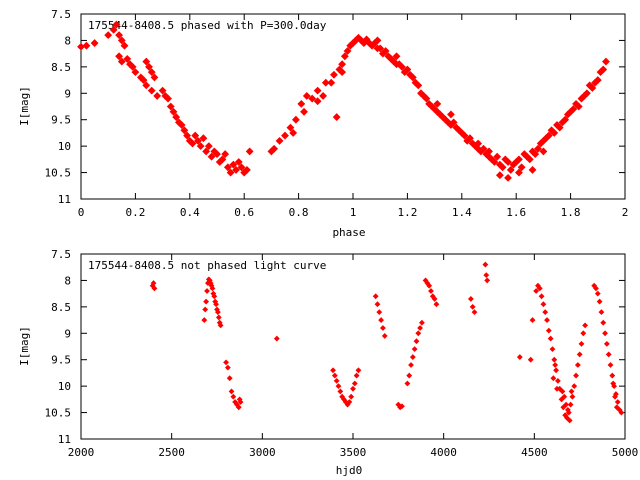 Image resolution: width=640 pixels, height=480 pixels. Describe the element at coordinates (81, 212) in the screenshot. I see `x-tick-label: 0` at that location.